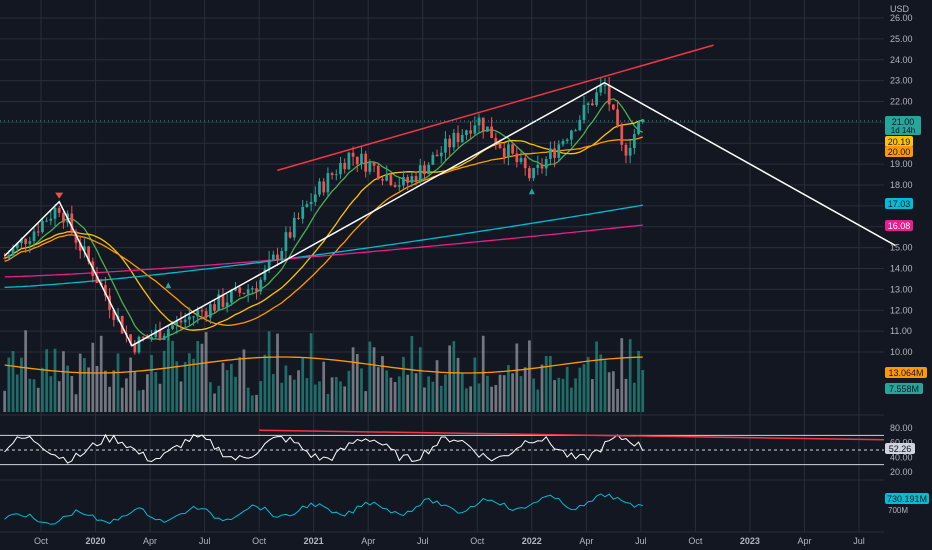  What do you see at coordinates (168, 285) in the screenshot?
I see `buy-marker` at bounding box center [168, 285].